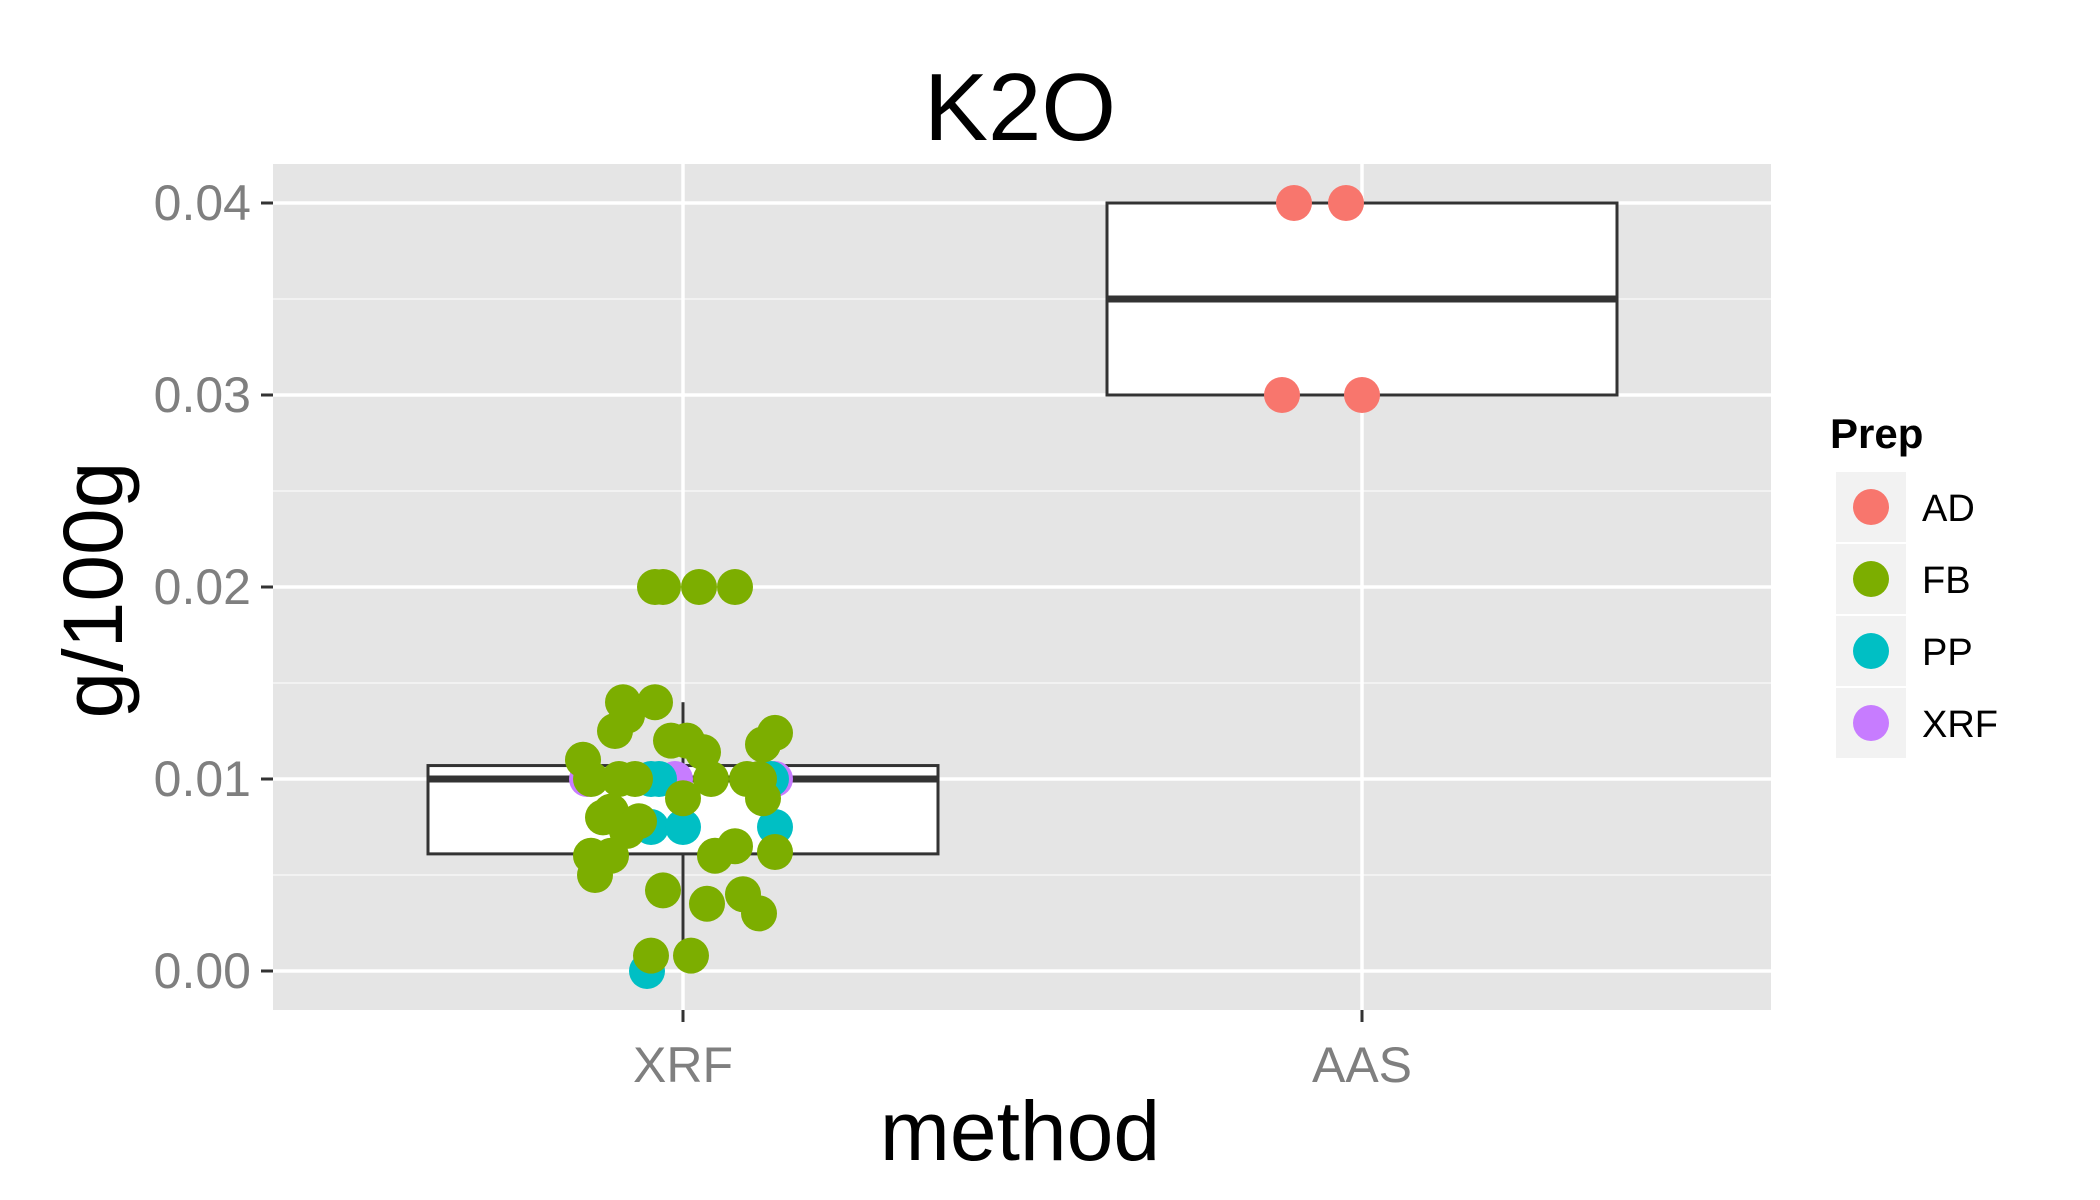 Image resolution: width=2100 pixels, height=1200 pixels. I want to click on y-tick-label: 0.04, so click(202, 203).